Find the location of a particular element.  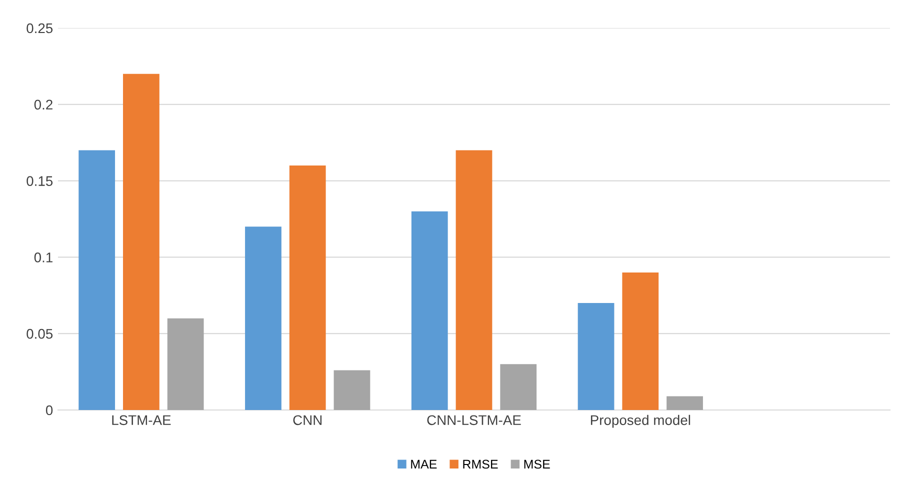

x-tick-label: LSTM-AE is located at coordinates (141, 420).